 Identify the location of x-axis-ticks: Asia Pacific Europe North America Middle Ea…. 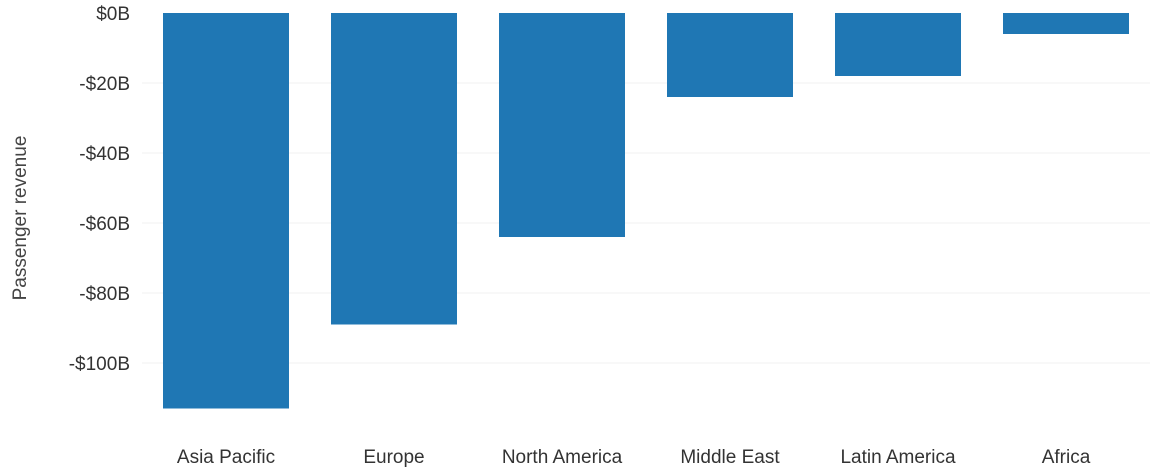
(634, 457).